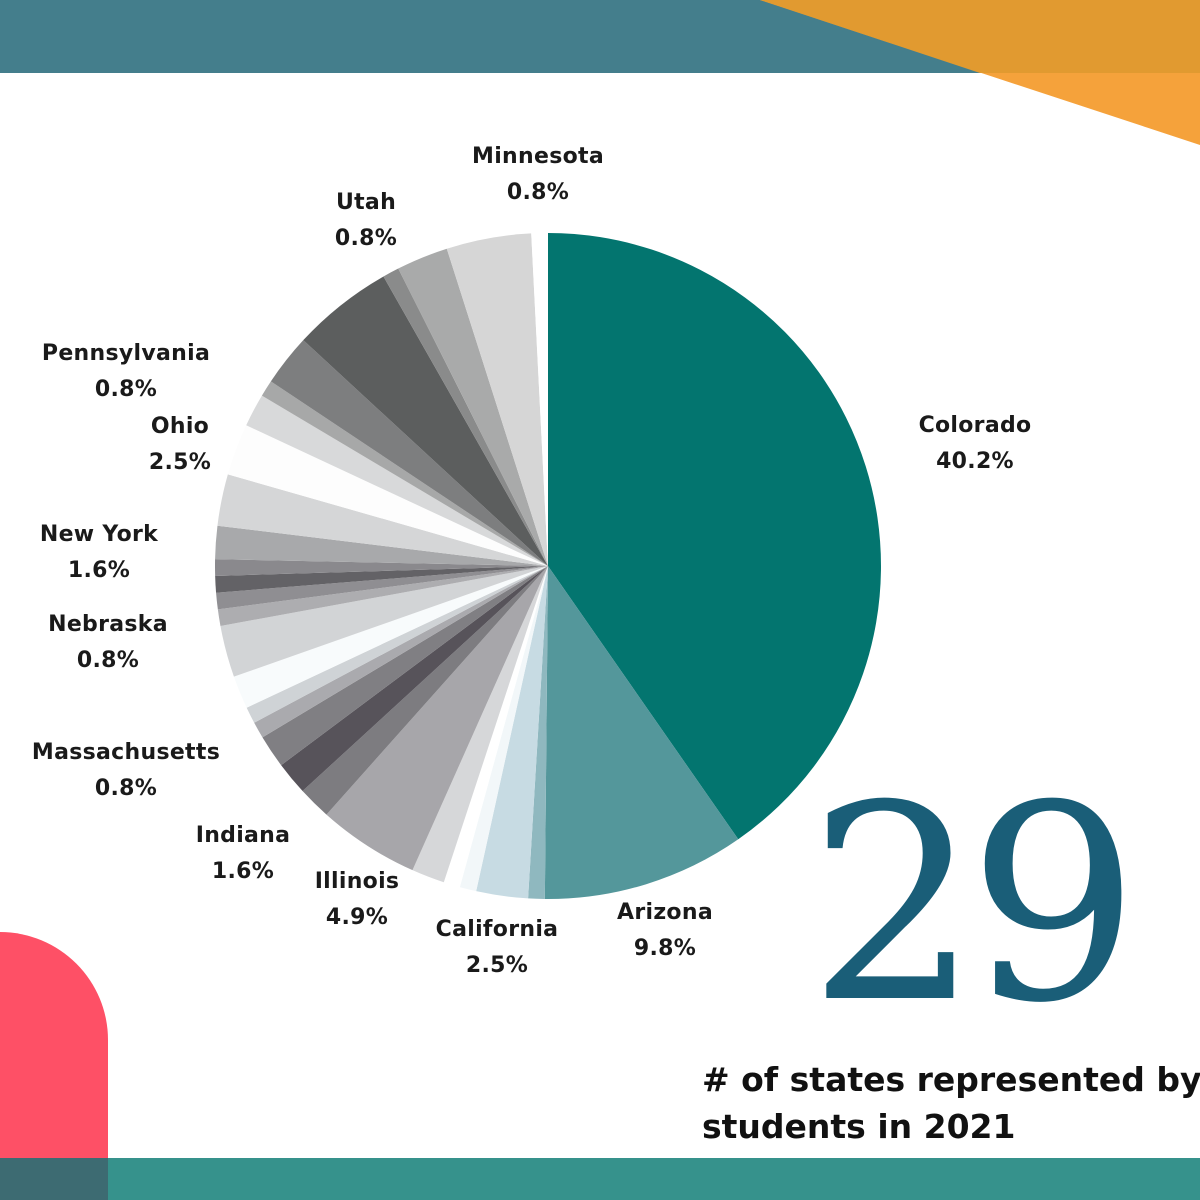 This screenshot has width=1200, height=1200. What do you see at coordinates (512, 732) in the screenshot?
I see `pie-slice-california` at bounding box center [512, 732].